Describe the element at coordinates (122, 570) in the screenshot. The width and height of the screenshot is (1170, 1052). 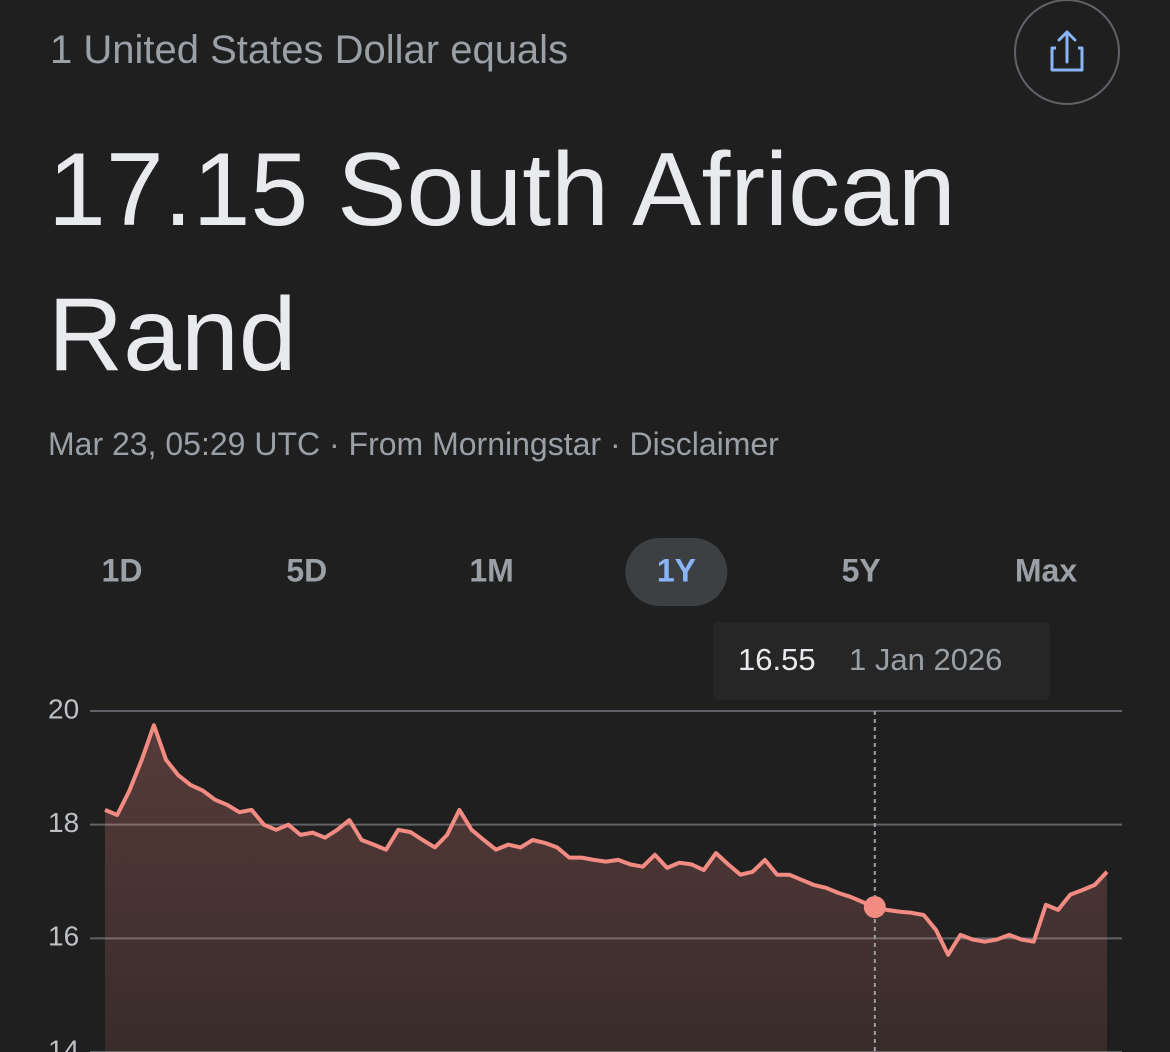
I see `range-tab: 1D` at that location.